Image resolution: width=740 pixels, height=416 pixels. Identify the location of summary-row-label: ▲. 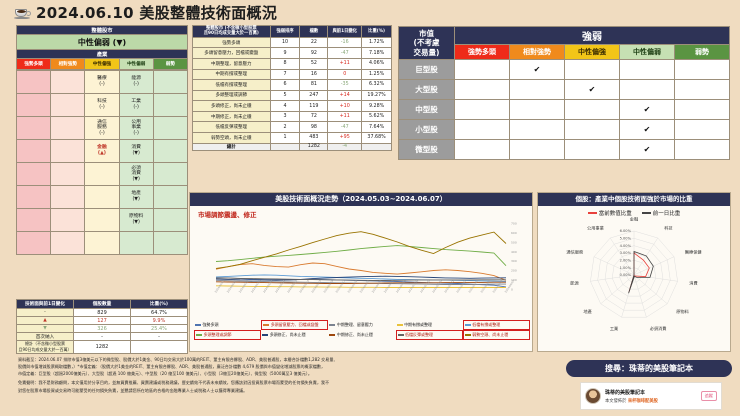
(45, 320).